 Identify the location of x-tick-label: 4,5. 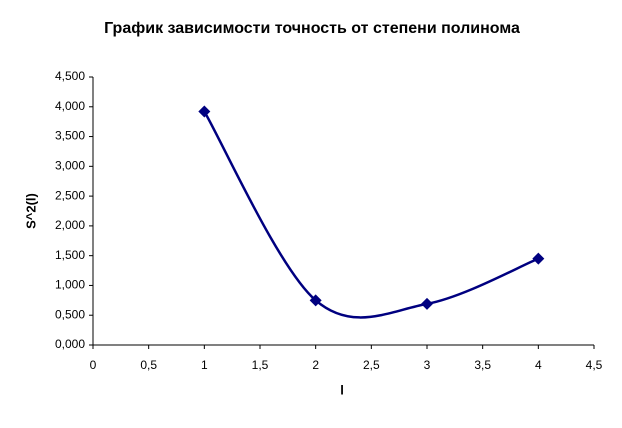
(594, 365).